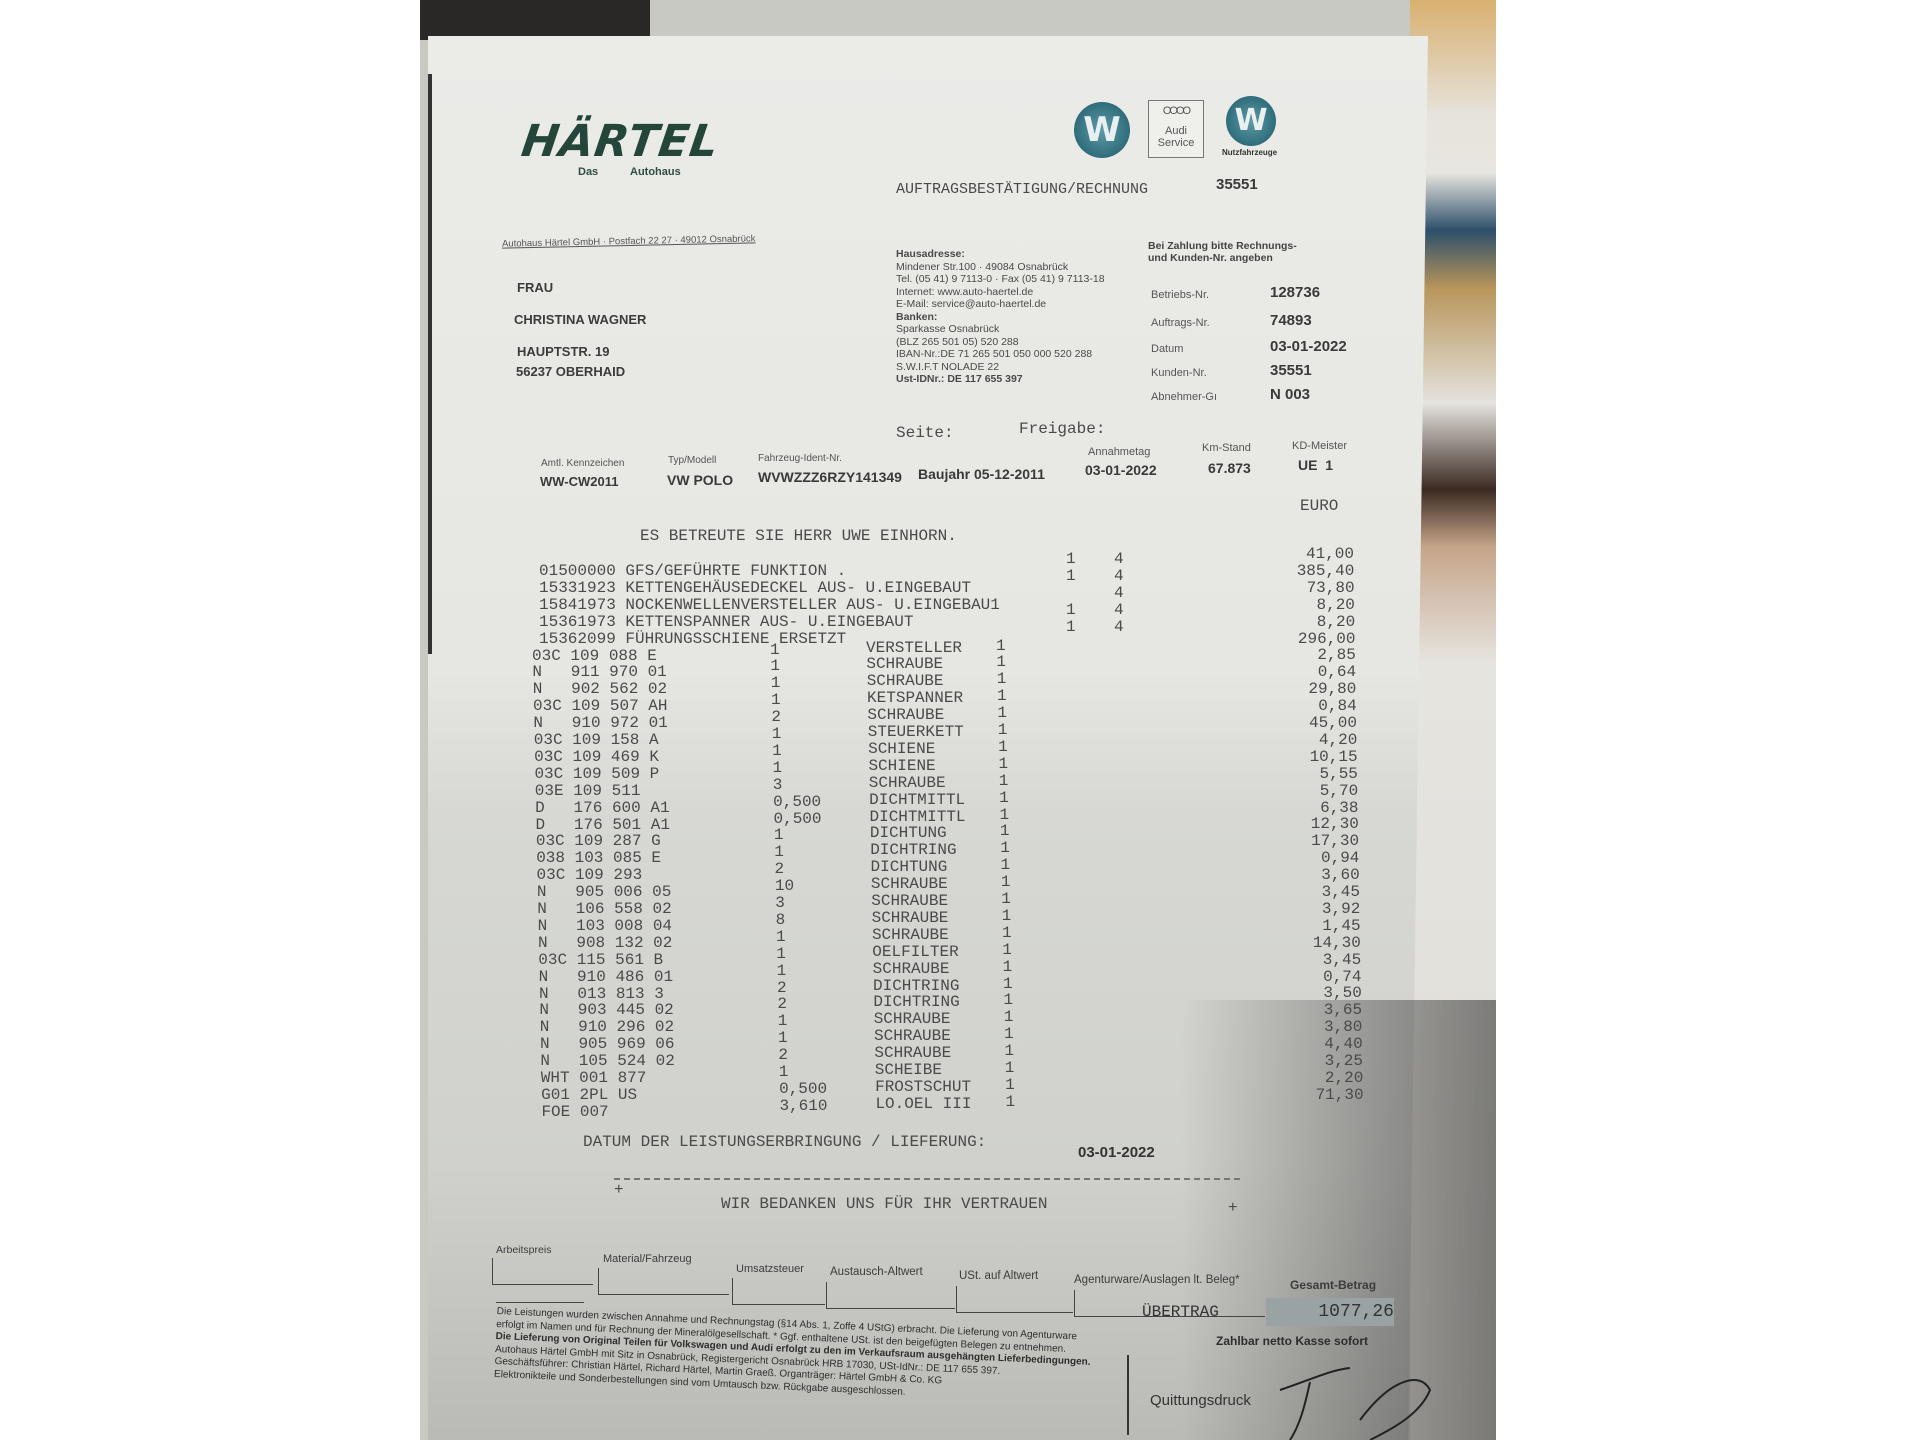 The height and width of the screenshot is (1440, 1920). I want to click on part-quantity: 10, so click(784, 886).